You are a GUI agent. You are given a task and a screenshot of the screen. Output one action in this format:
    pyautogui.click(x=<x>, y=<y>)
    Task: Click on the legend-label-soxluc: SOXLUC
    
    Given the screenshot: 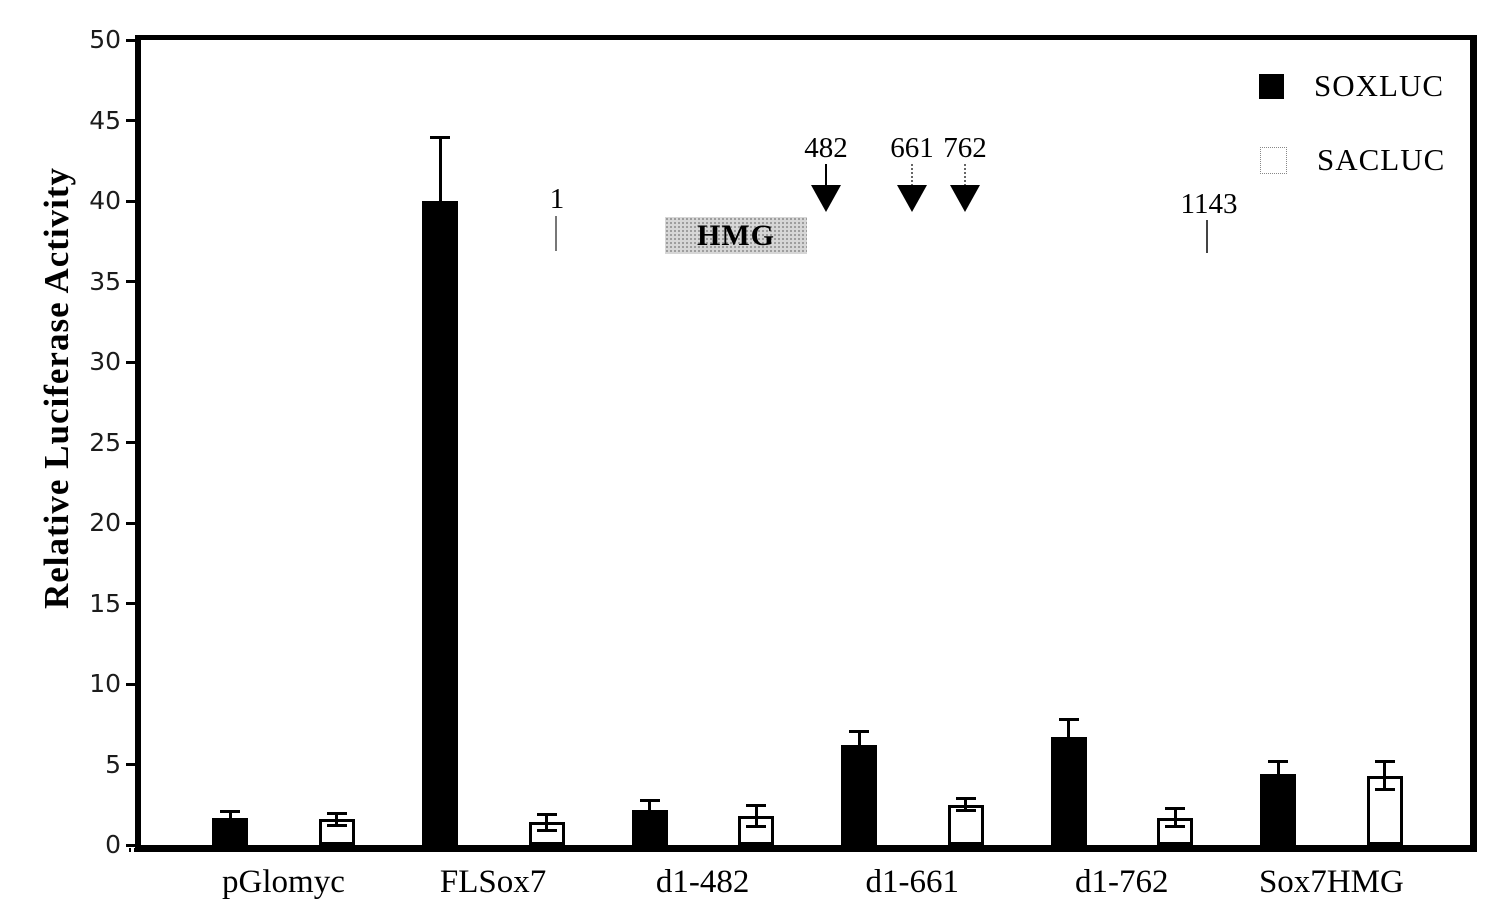 What is the action you would take?
    pyautogui.click(x=1379, y=85)
    